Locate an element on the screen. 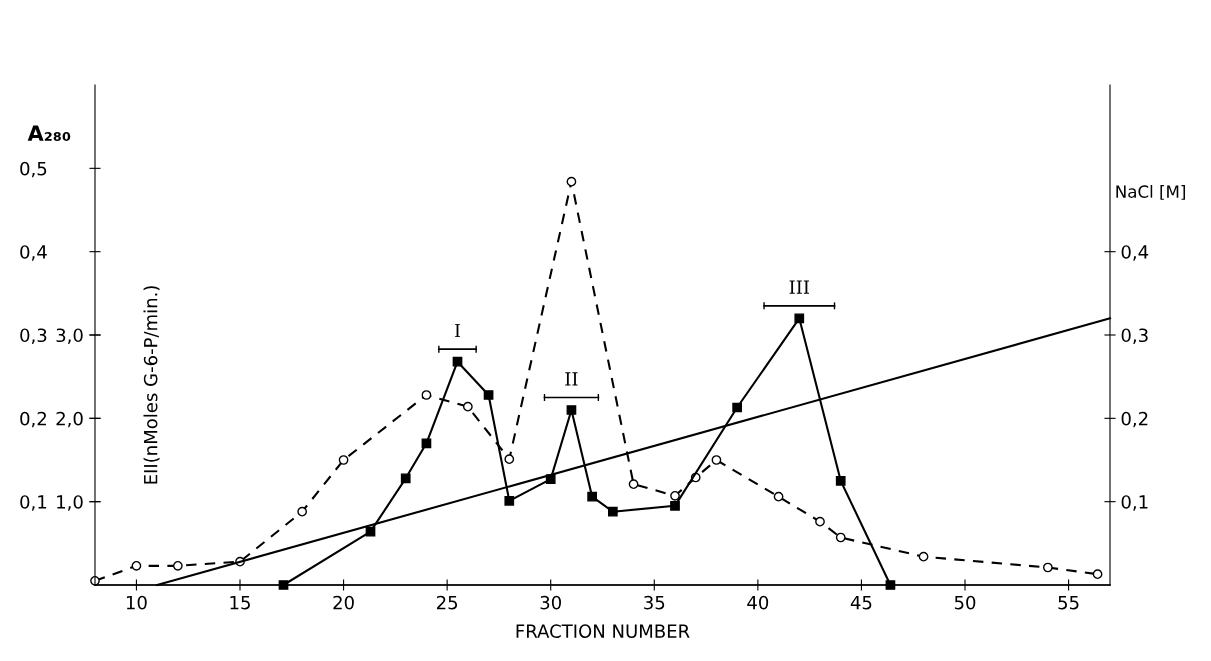 This screenshot has height=661, width=1211. y3-axis-title: NaCl [M] is located at coordinates (1150, 192).